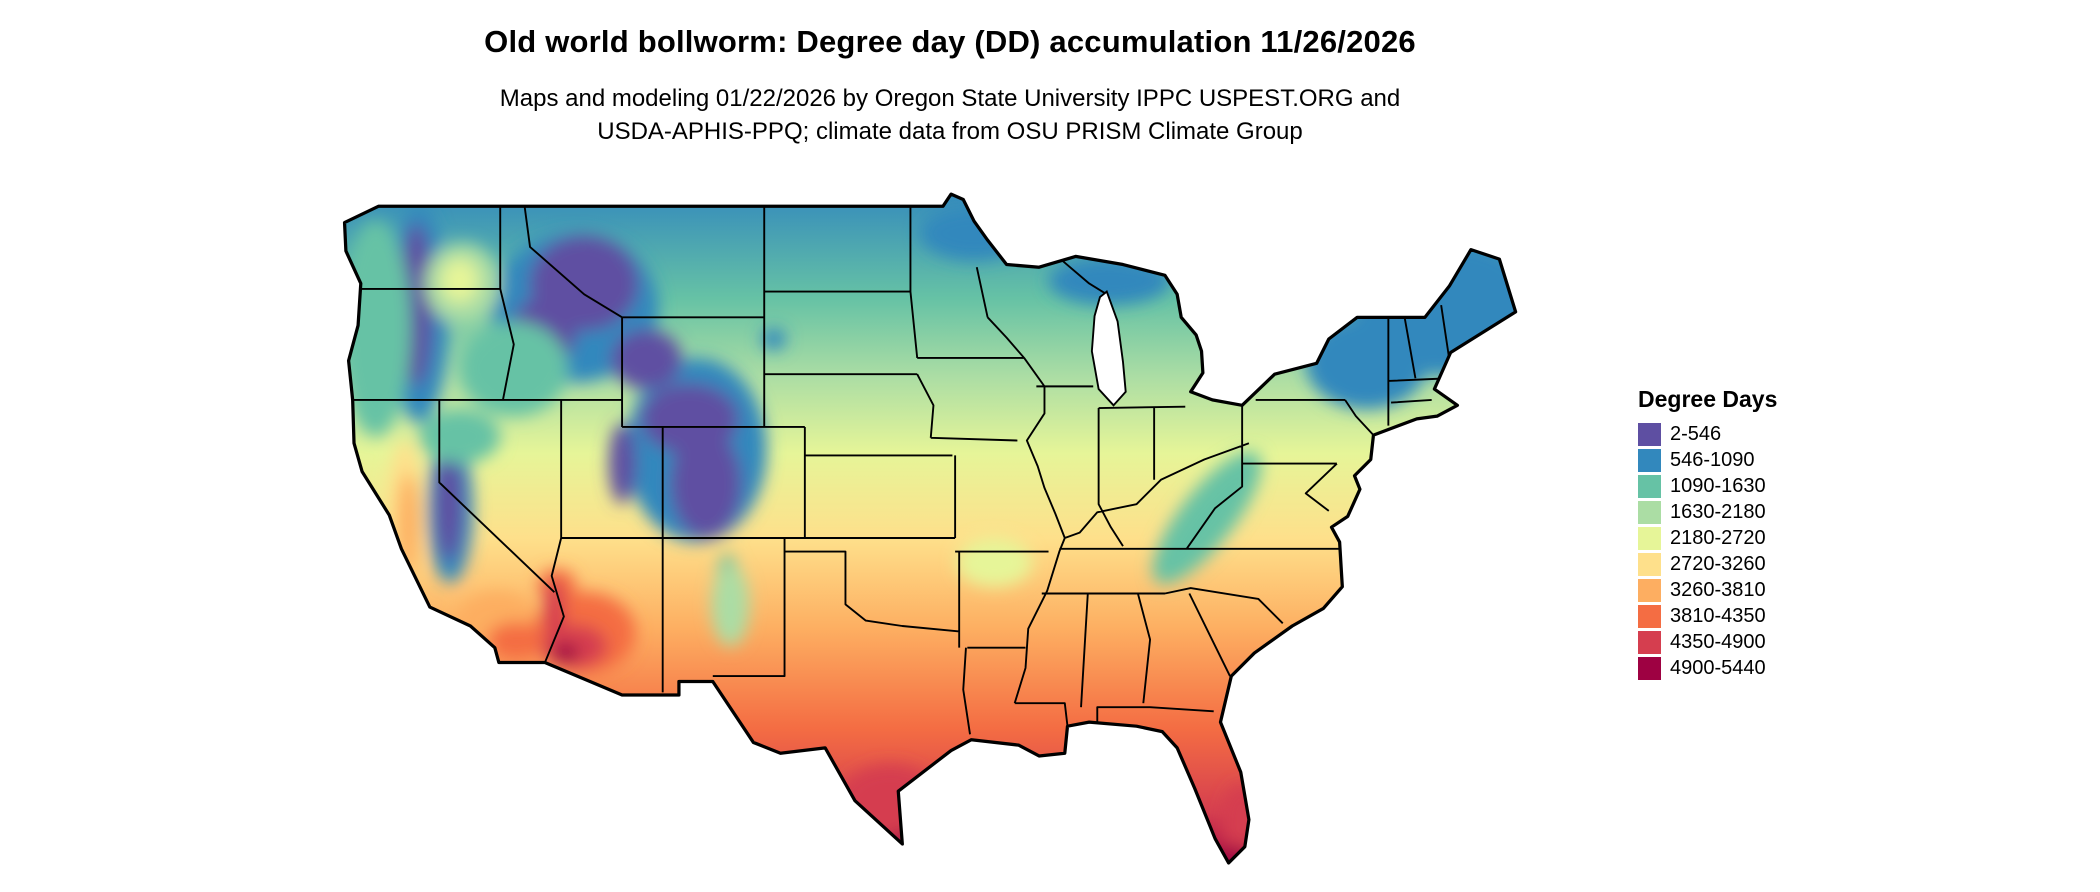 The image size is (2100, 892). I want to click on legend-entry: 2180-2720, so click(1707, 538).